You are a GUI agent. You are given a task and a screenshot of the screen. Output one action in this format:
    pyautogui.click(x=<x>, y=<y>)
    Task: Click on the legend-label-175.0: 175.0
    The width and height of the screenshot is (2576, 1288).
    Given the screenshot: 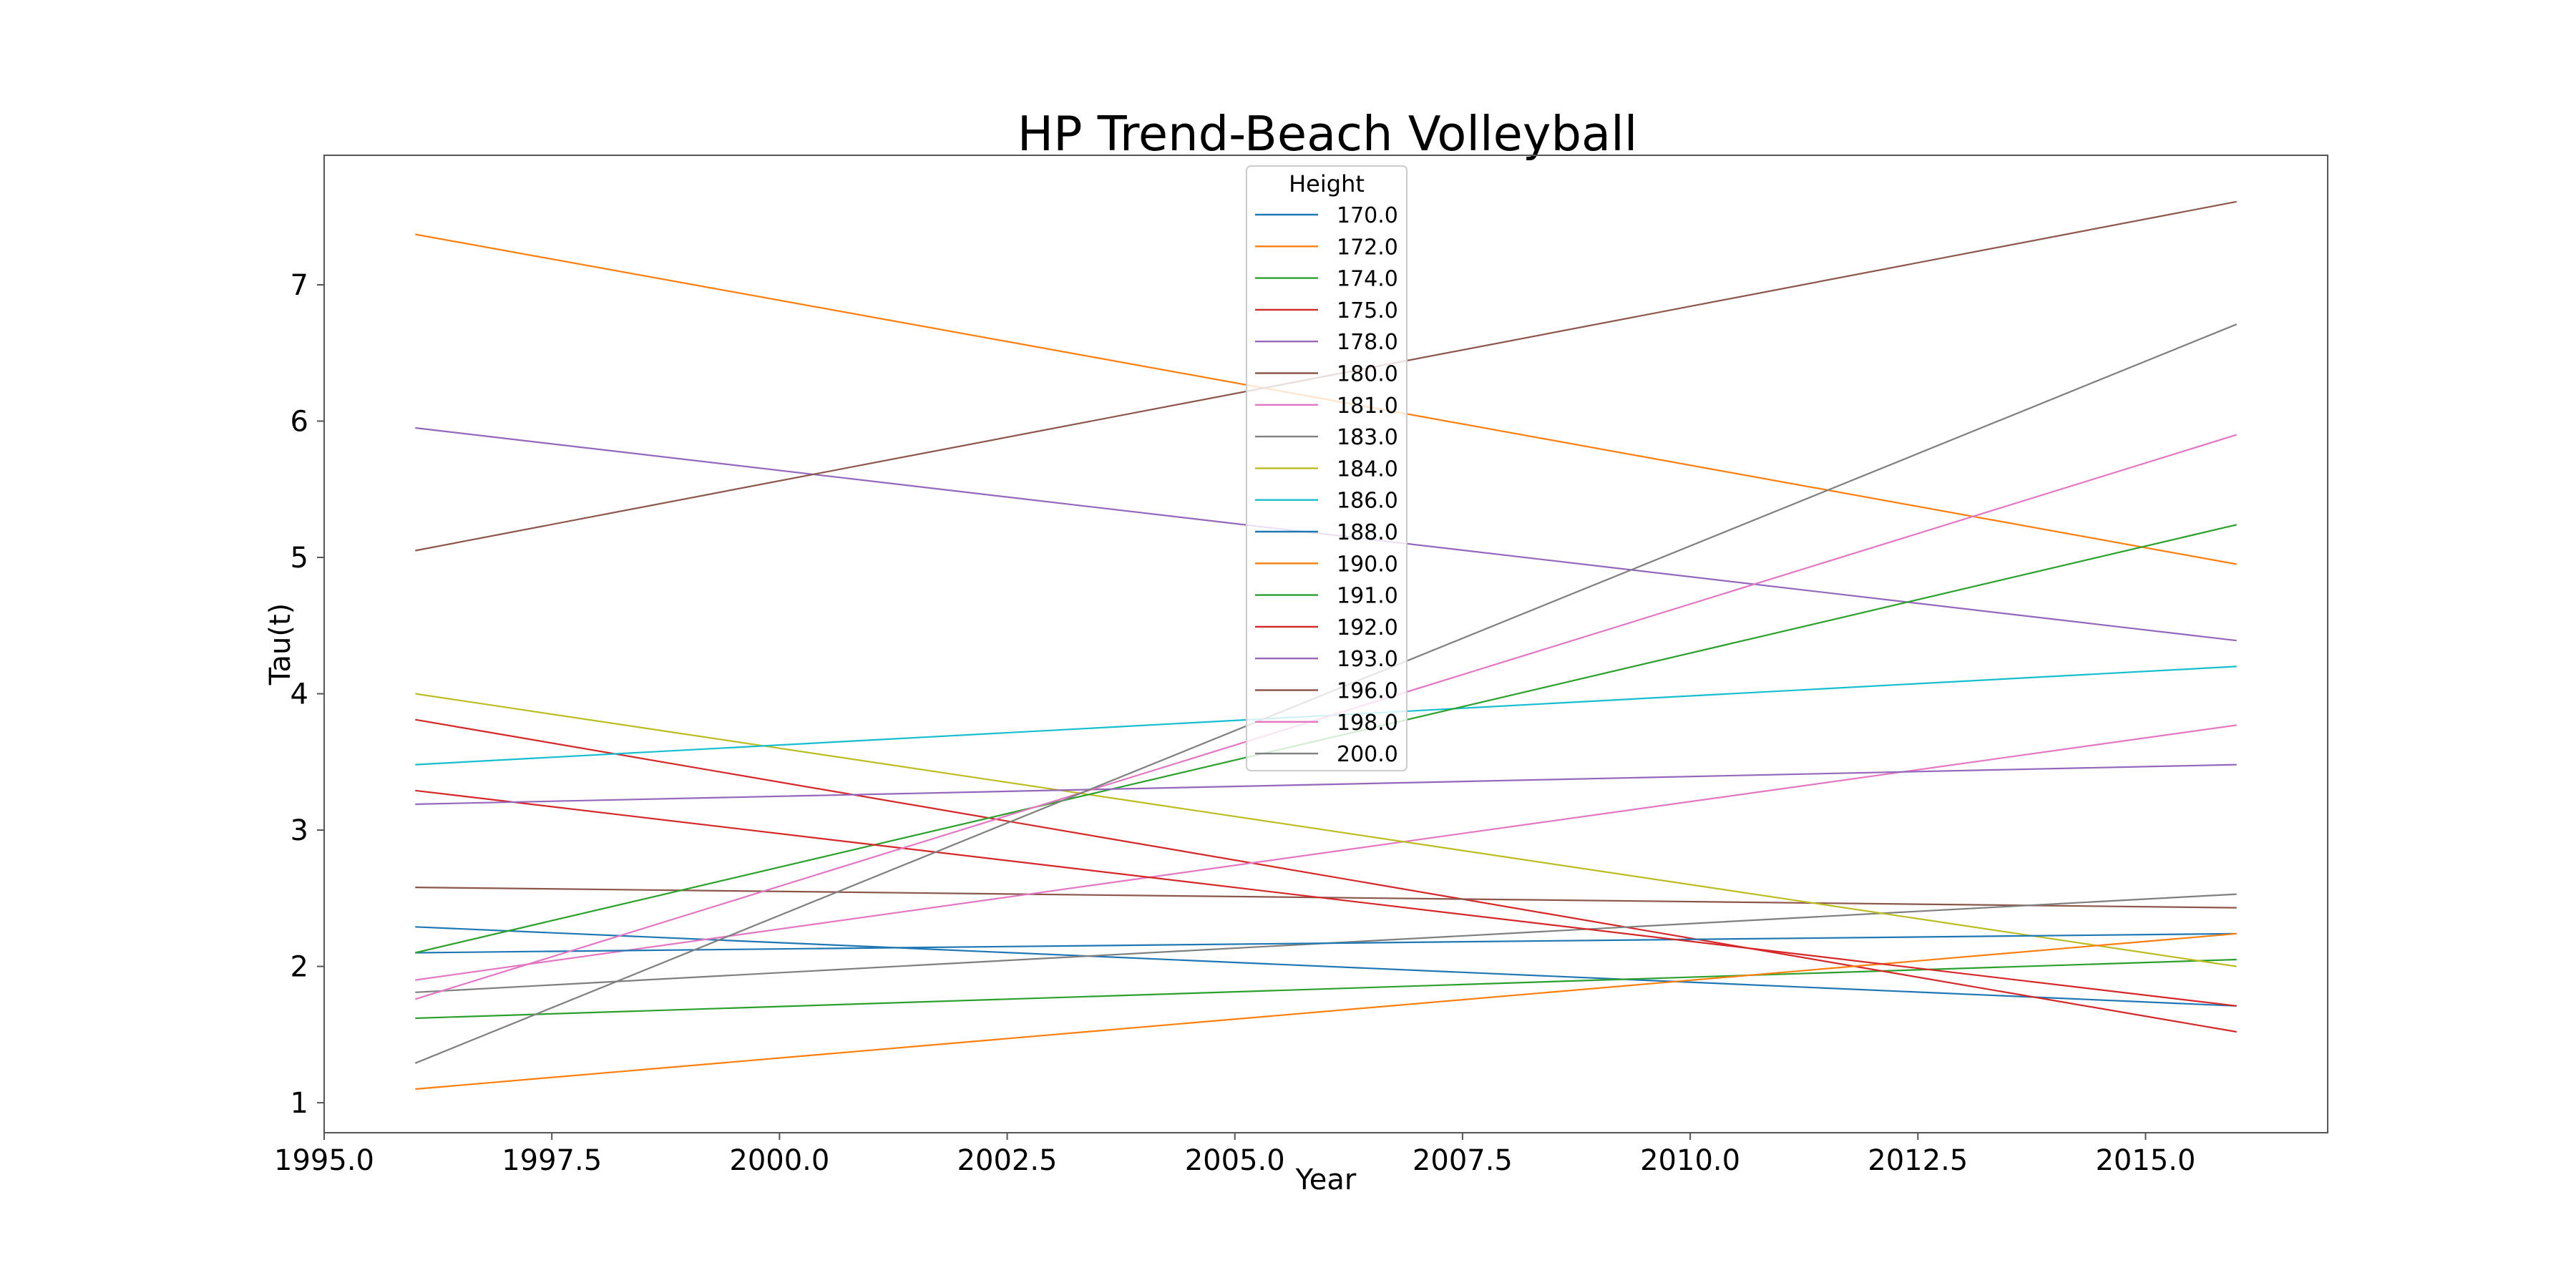 What is the action you would take?
    pyautogui.click(x=1367, y=310)
    